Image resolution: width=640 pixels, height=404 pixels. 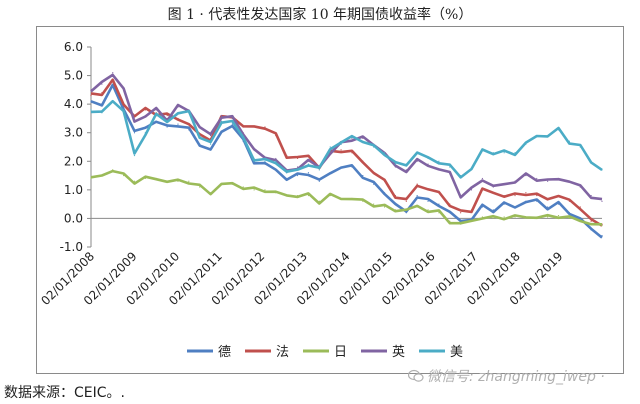 What do you see at coordinates (282, 352) in the screenshot?
I see `legend-label: 法` at bounding box center [282, 352].